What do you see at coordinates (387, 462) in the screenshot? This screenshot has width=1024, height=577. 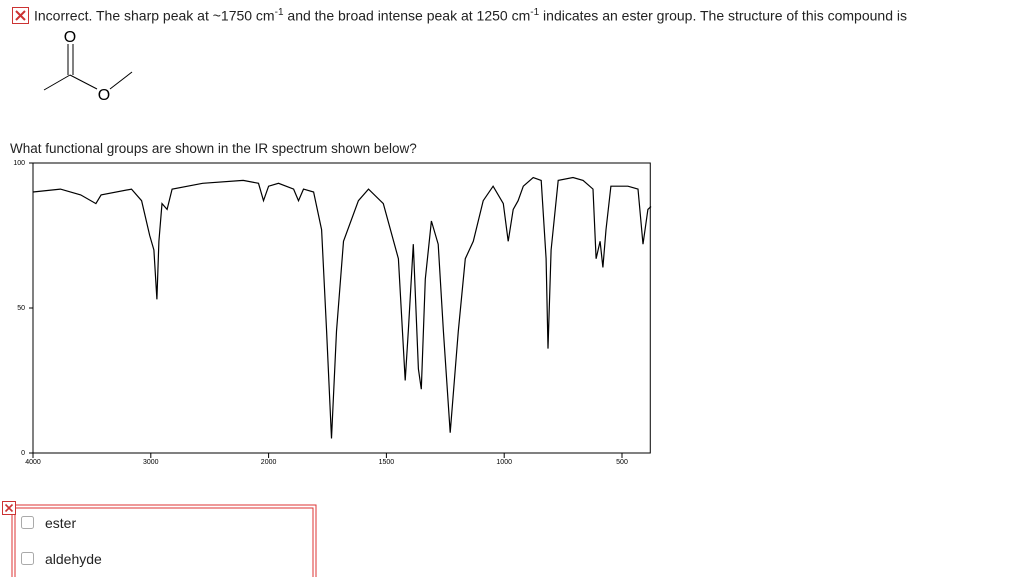 I see `x-tick-label: 1500` at bounding box center [387, 462].